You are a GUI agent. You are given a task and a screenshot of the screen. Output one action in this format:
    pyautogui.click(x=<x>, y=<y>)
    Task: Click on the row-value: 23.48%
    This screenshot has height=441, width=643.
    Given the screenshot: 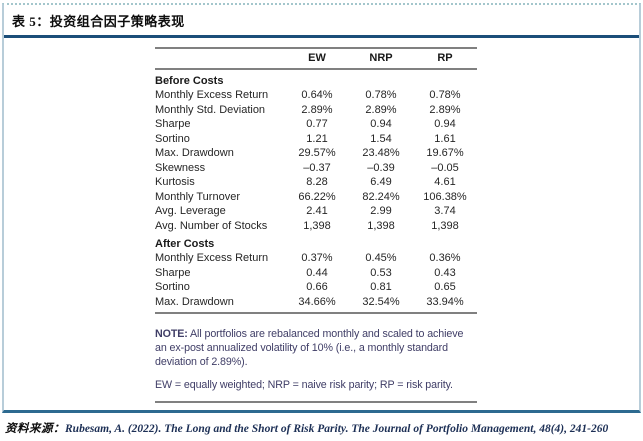 What is the action you would take?
    pyautogui.click(x=381, y=153)
    